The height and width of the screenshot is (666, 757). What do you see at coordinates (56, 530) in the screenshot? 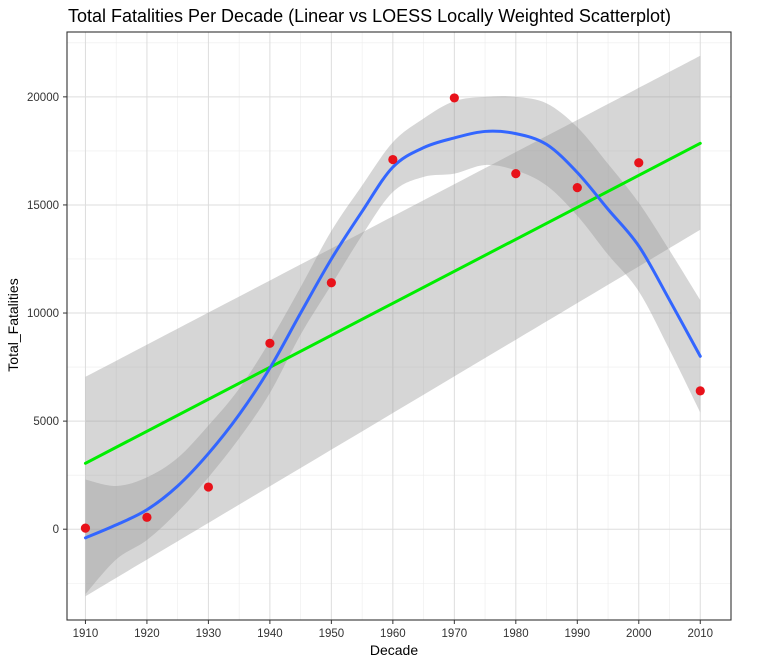
I see `y-tick-label: 0` at bounding box center [56, 530].